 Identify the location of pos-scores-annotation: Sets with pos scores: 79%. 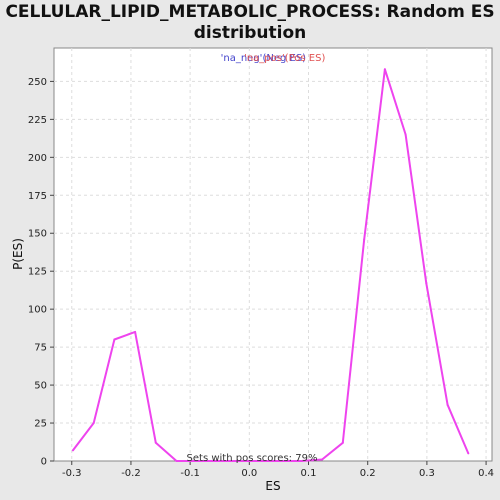
(252, 458).